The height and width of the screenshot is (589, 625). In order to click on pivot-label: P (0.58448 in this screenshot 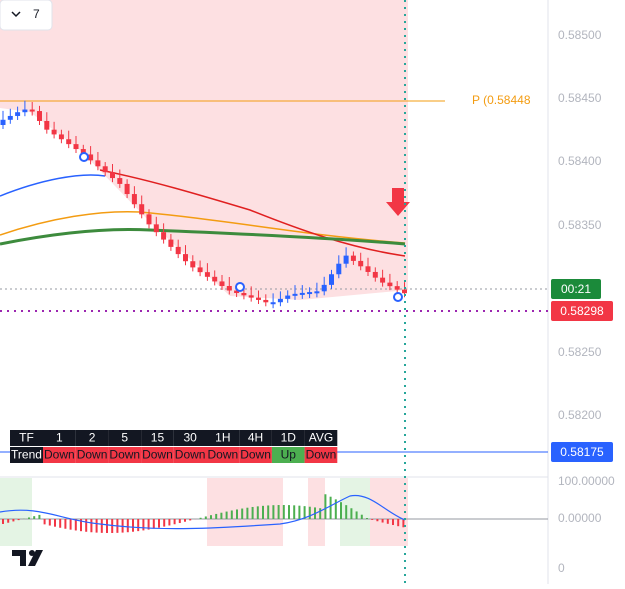, I will do `click(501, 100)`.